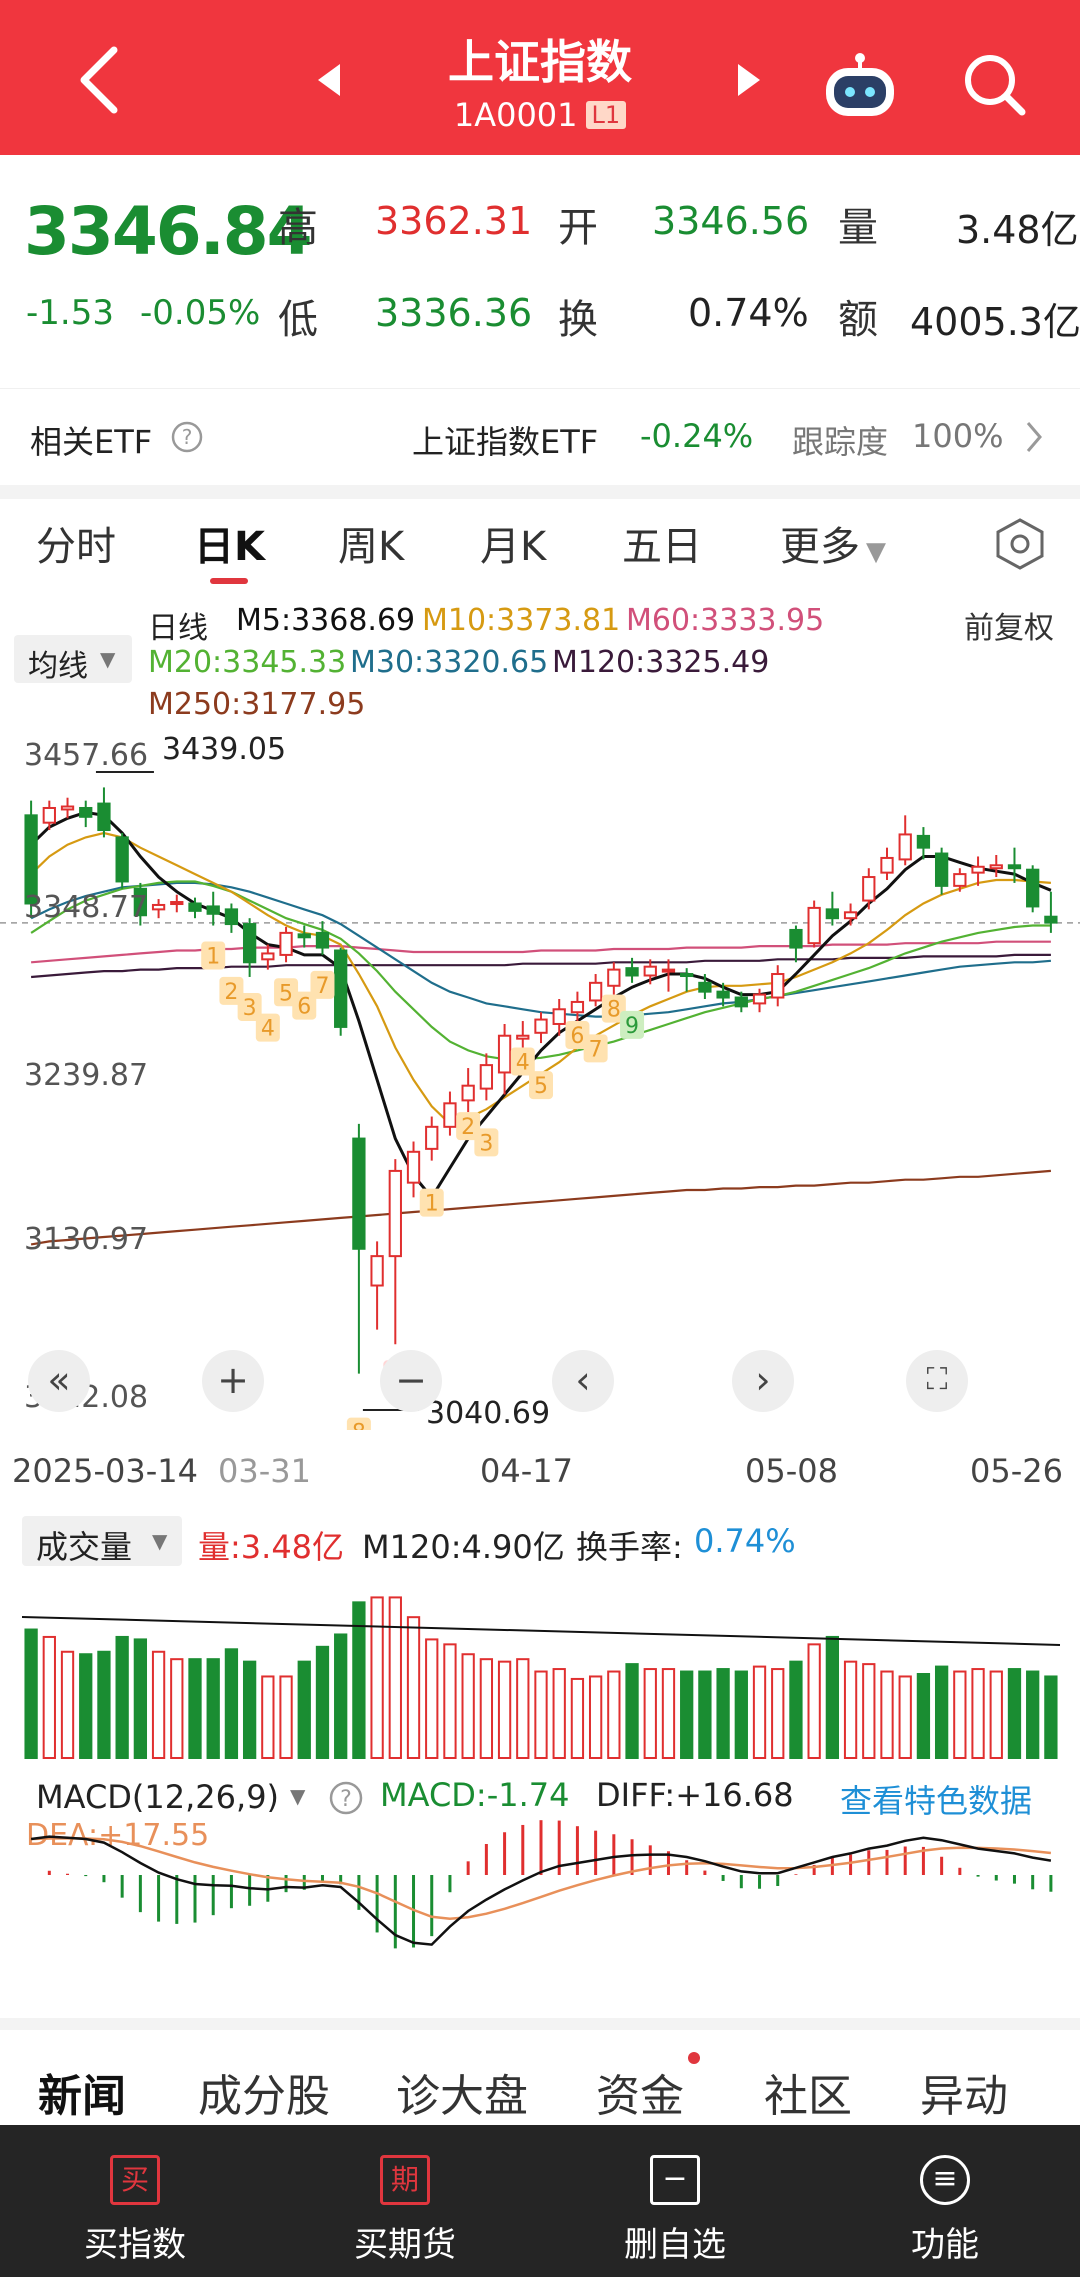 This screenshot has width=1080, height=2277. Describe the element at coordinates (463, 1547) in the screenshot. I see `volume-m120: M120:4.90亿` at that location.